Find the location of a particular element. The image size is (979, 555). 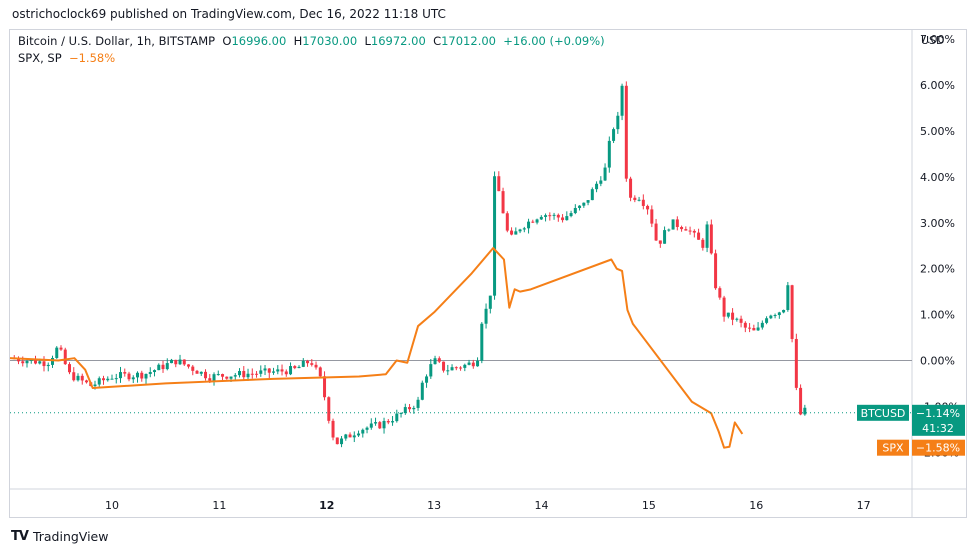

footer-branding: TV TradingView is located at coordinates (59, 536).